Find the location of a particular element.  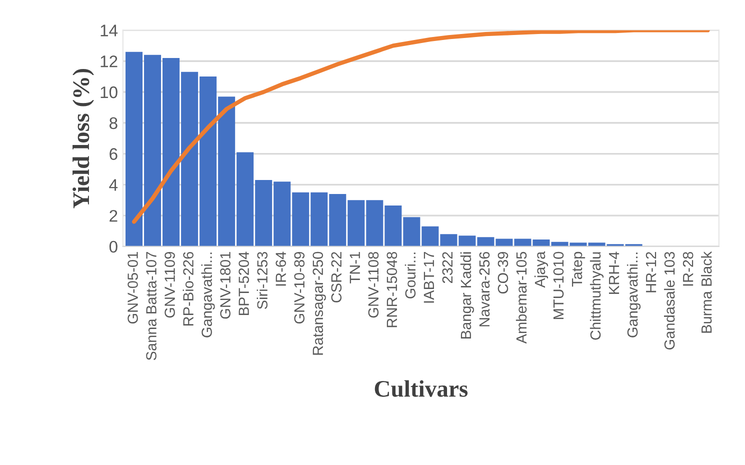

x-tick-label: RNR-15048 is located at coordinates (392, 290).